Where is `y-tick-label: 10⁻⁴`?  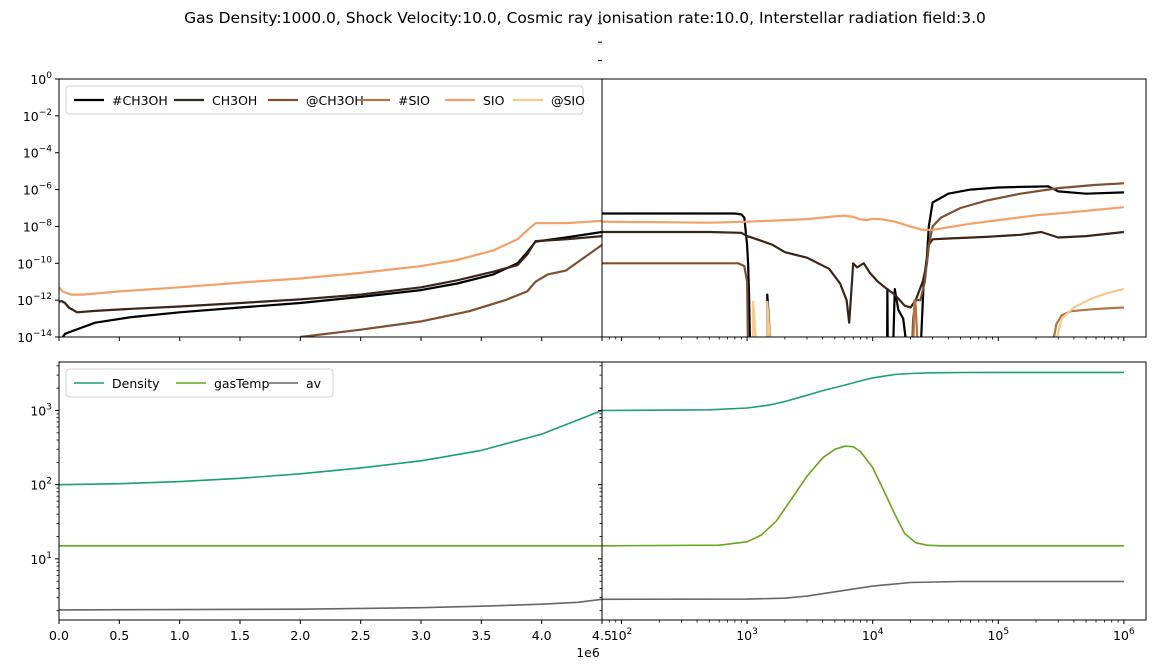 y-tick-label: 10⁻⁴ is located at coordinates (37, 153).